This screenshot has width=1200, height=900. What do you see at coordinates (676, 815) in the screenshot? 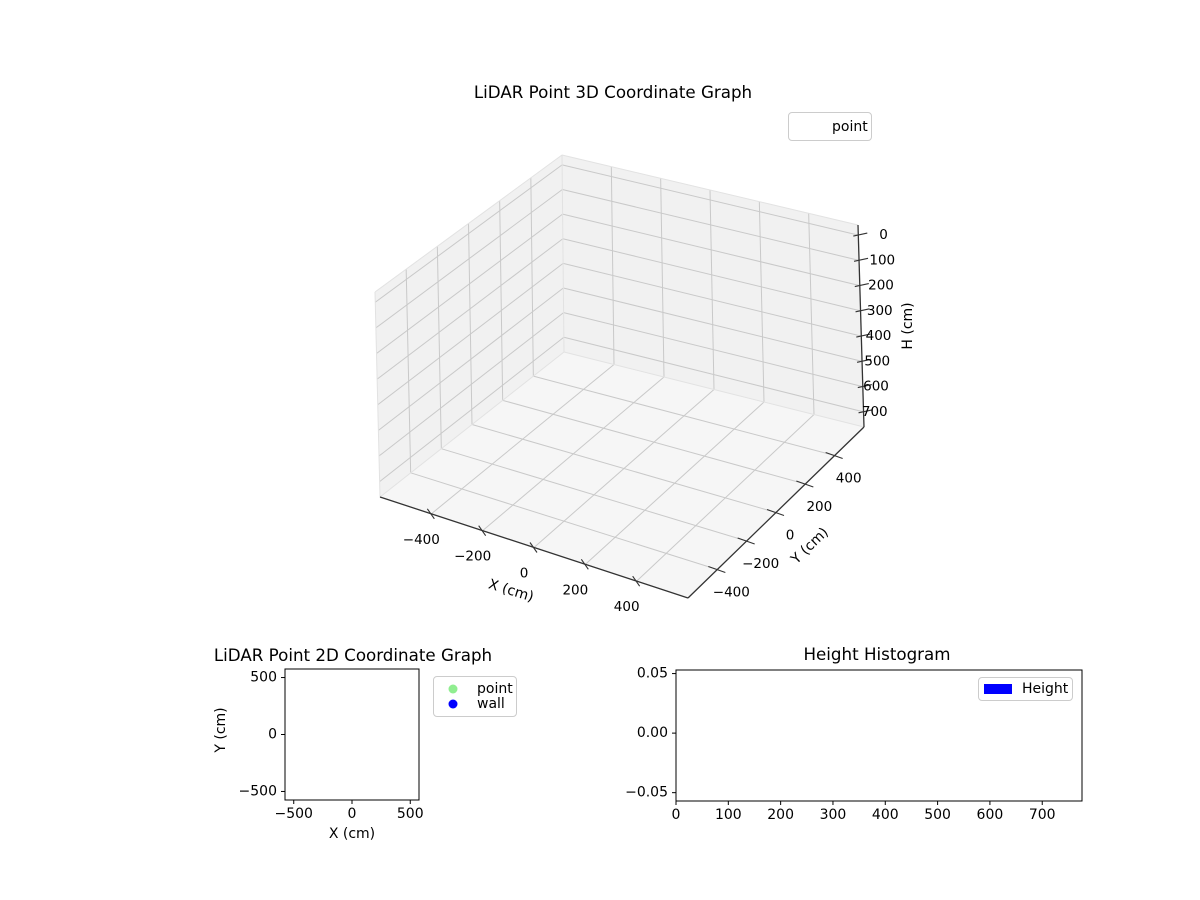
I see `hist-x-tick-label: 0` at bounding box center [676, 815].